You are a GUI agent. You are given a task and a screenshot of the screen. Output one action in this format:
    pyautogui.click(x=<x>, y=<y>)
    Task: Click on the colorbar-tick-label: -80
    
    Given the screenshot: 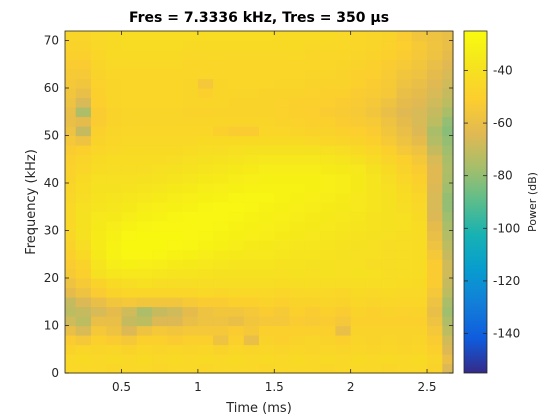 What is the action you would take?
    pyautogui.click(x=503, y=176)
    